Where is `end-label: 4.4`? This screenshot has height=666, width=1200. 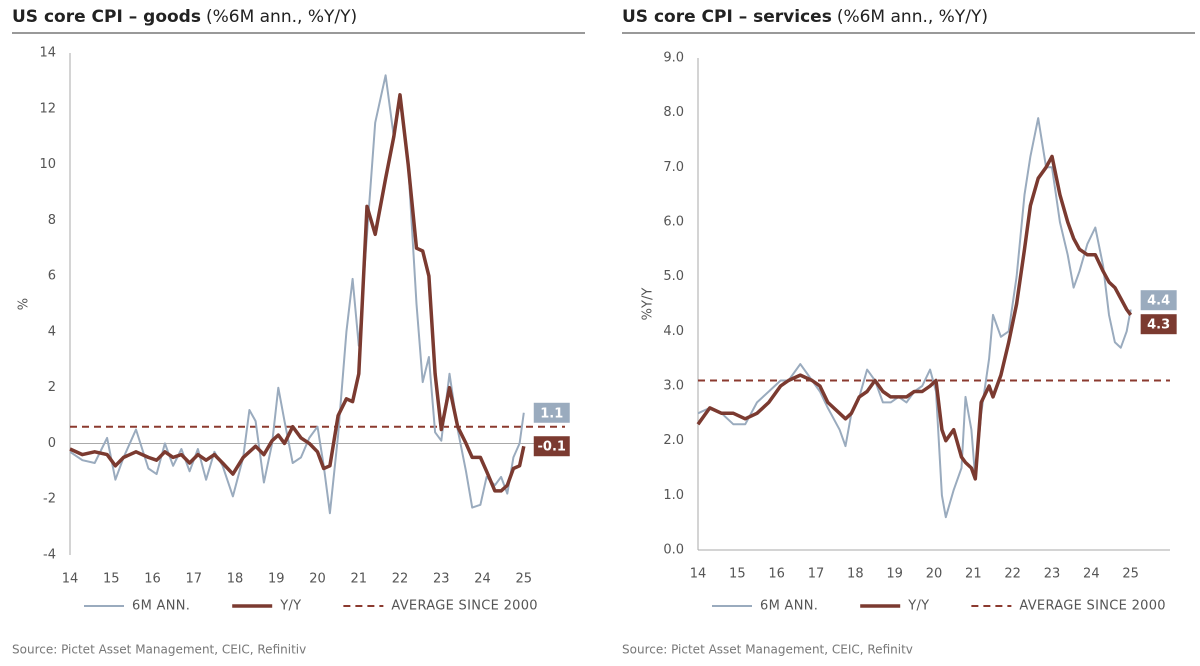
end-label: 4.4 is located at coordinates (1158, 301).